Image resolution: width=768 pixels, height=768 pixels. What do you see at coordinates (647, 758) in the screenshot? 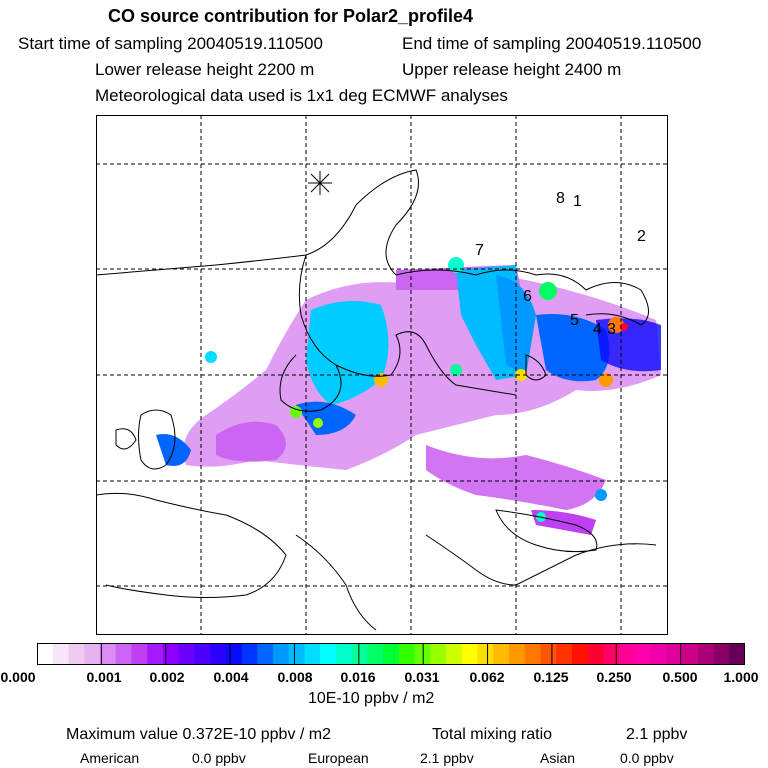
I see `asian-value: 0.0 ppbv` at bounding box center [647, 758].